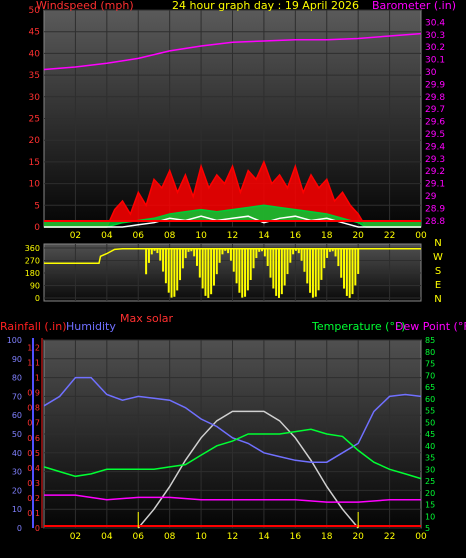 The image size is (466, 558). I want to click on direction-tick-label: 0, so click(37, 298).